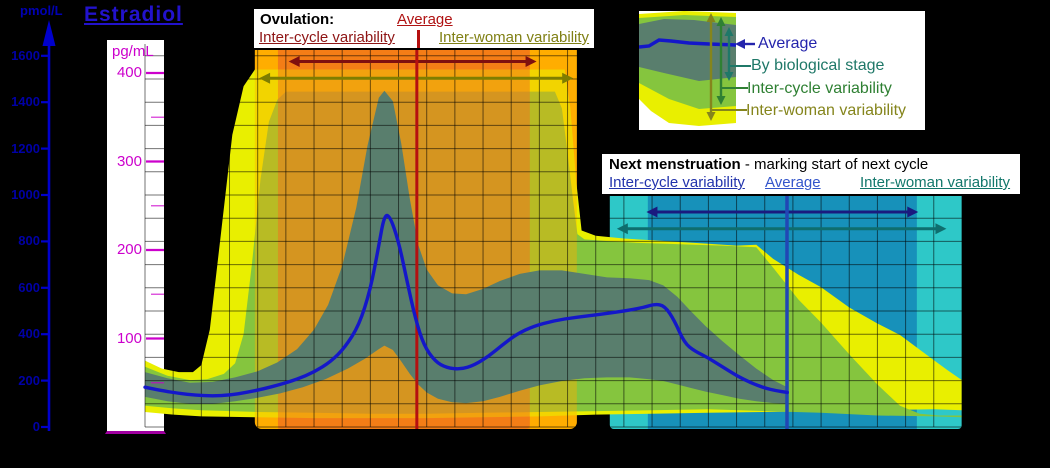 This screenshot has height=468, width=1050. Describe the element at coordinates (135, 236) in the screenshot. I see `pg-scale-strip` at that location.